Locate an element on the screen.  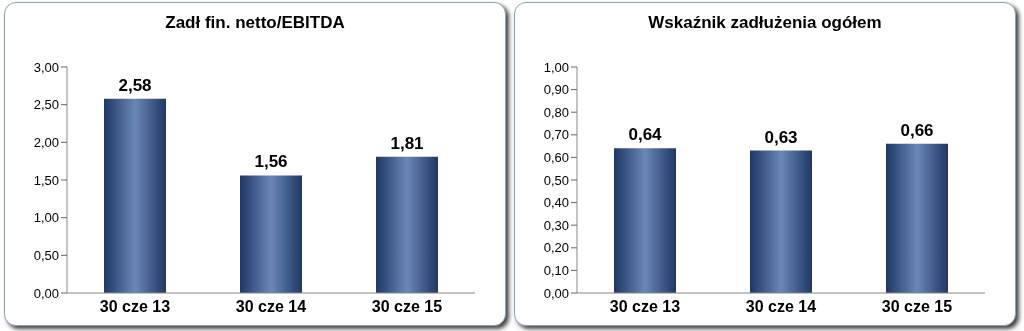
y-tick-label: 0,80 is located at coordinates (556, 112).